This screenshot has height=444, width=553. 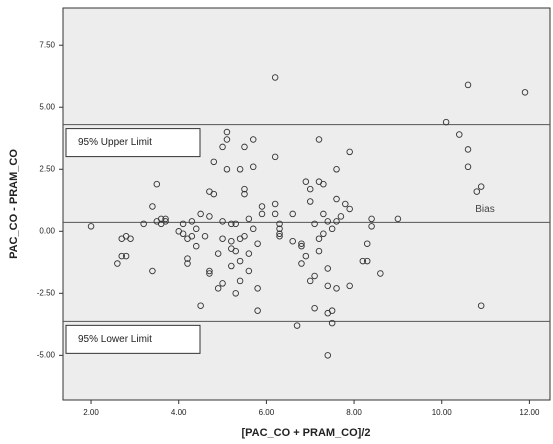 What do you see at coordinates (442, 412) in the screenshot?
I see `x-tick-label: 10.00` at bounding box center [442, 412].